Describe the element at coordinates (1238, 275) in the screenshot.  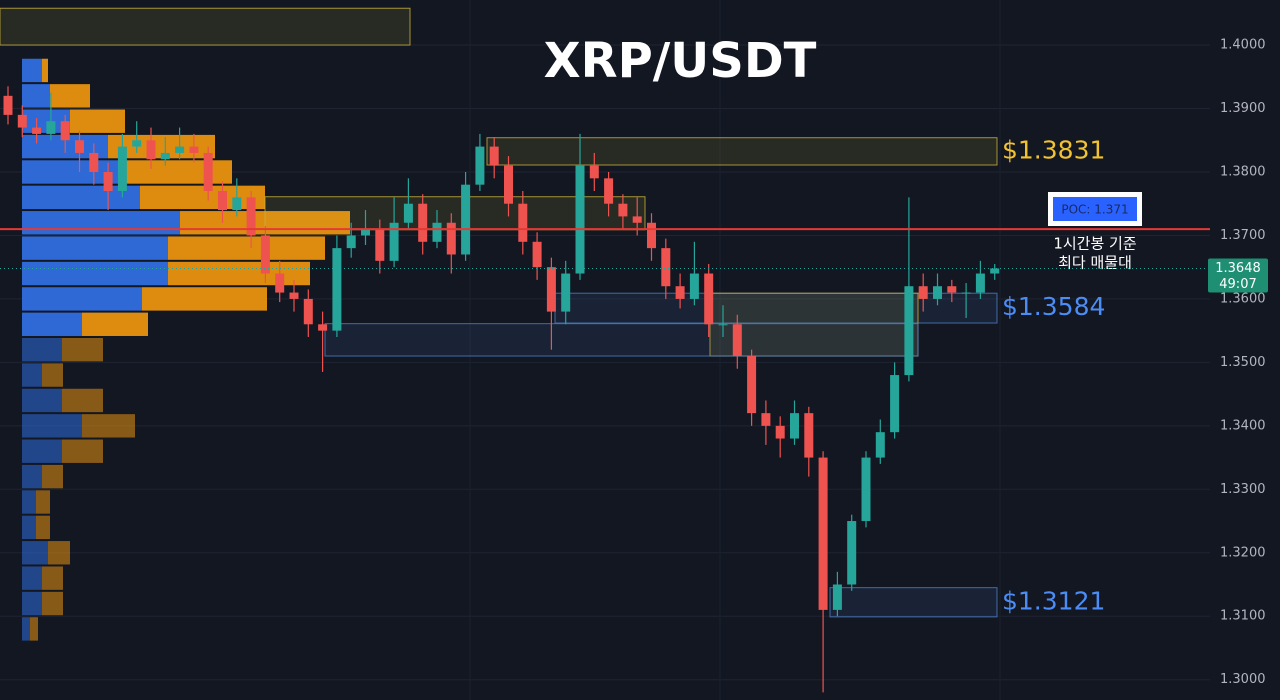
I see `current-price-box` at that location.